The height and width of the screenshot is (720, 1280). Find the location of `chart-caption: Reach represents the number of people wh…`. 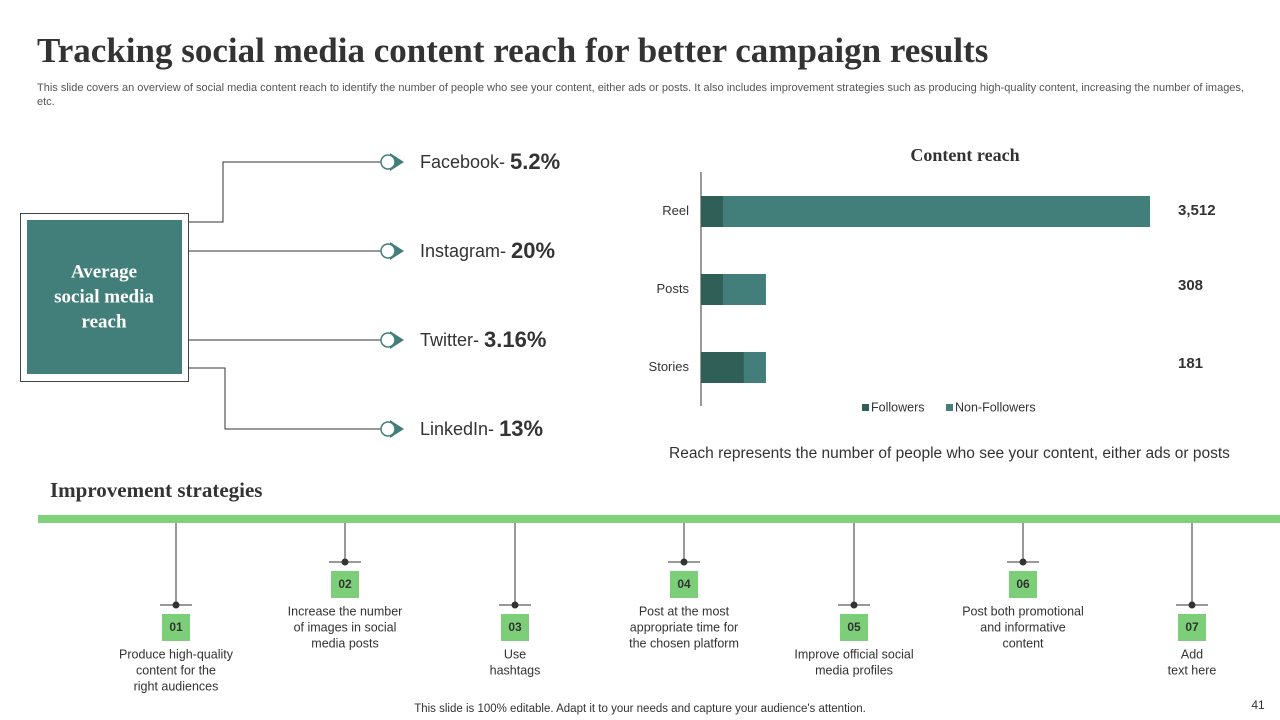

chart-caption: Reach represents the number of people wh… is located at coordinates (949, 453).